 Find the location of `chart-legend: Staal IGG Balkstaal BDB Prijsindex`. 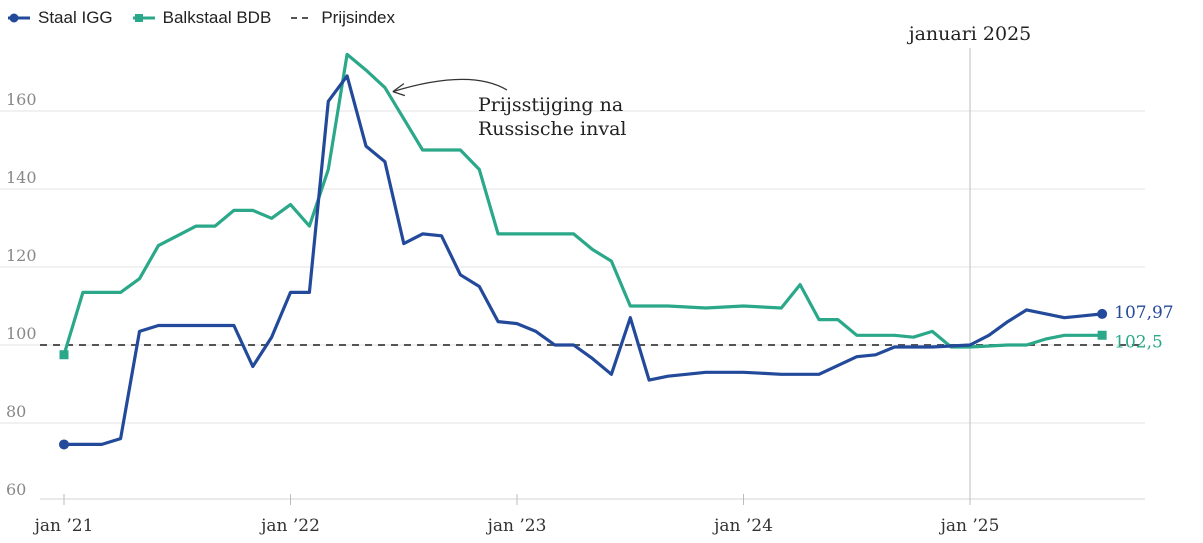

chart-legend: Staal IGG Balkstaal BDB Prijsindex is located at coordinates (200, 18).